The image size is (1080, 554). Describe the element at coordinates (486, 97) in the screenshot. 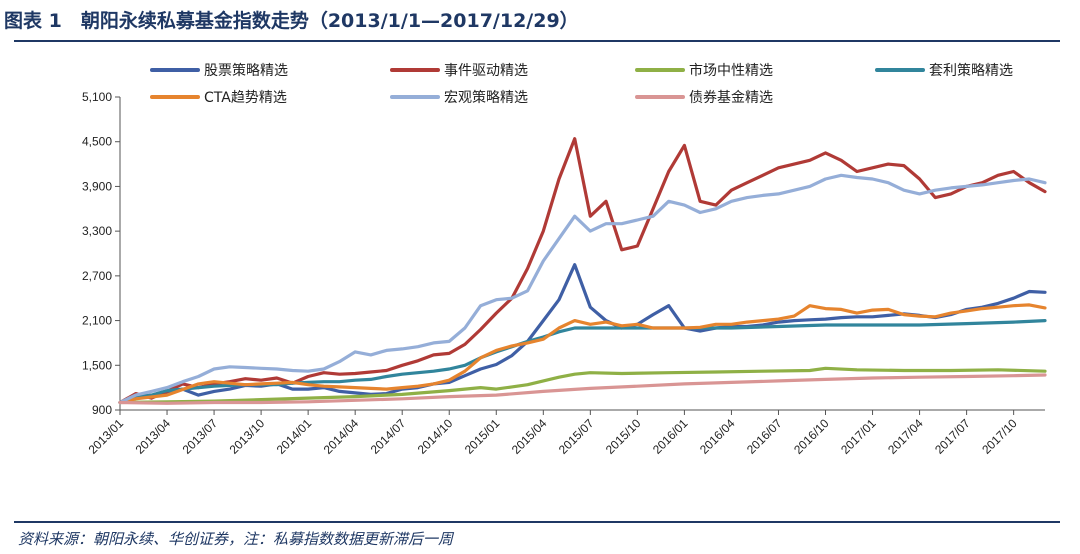

I see `legend-label-5: 宏观策略精选` at that location.